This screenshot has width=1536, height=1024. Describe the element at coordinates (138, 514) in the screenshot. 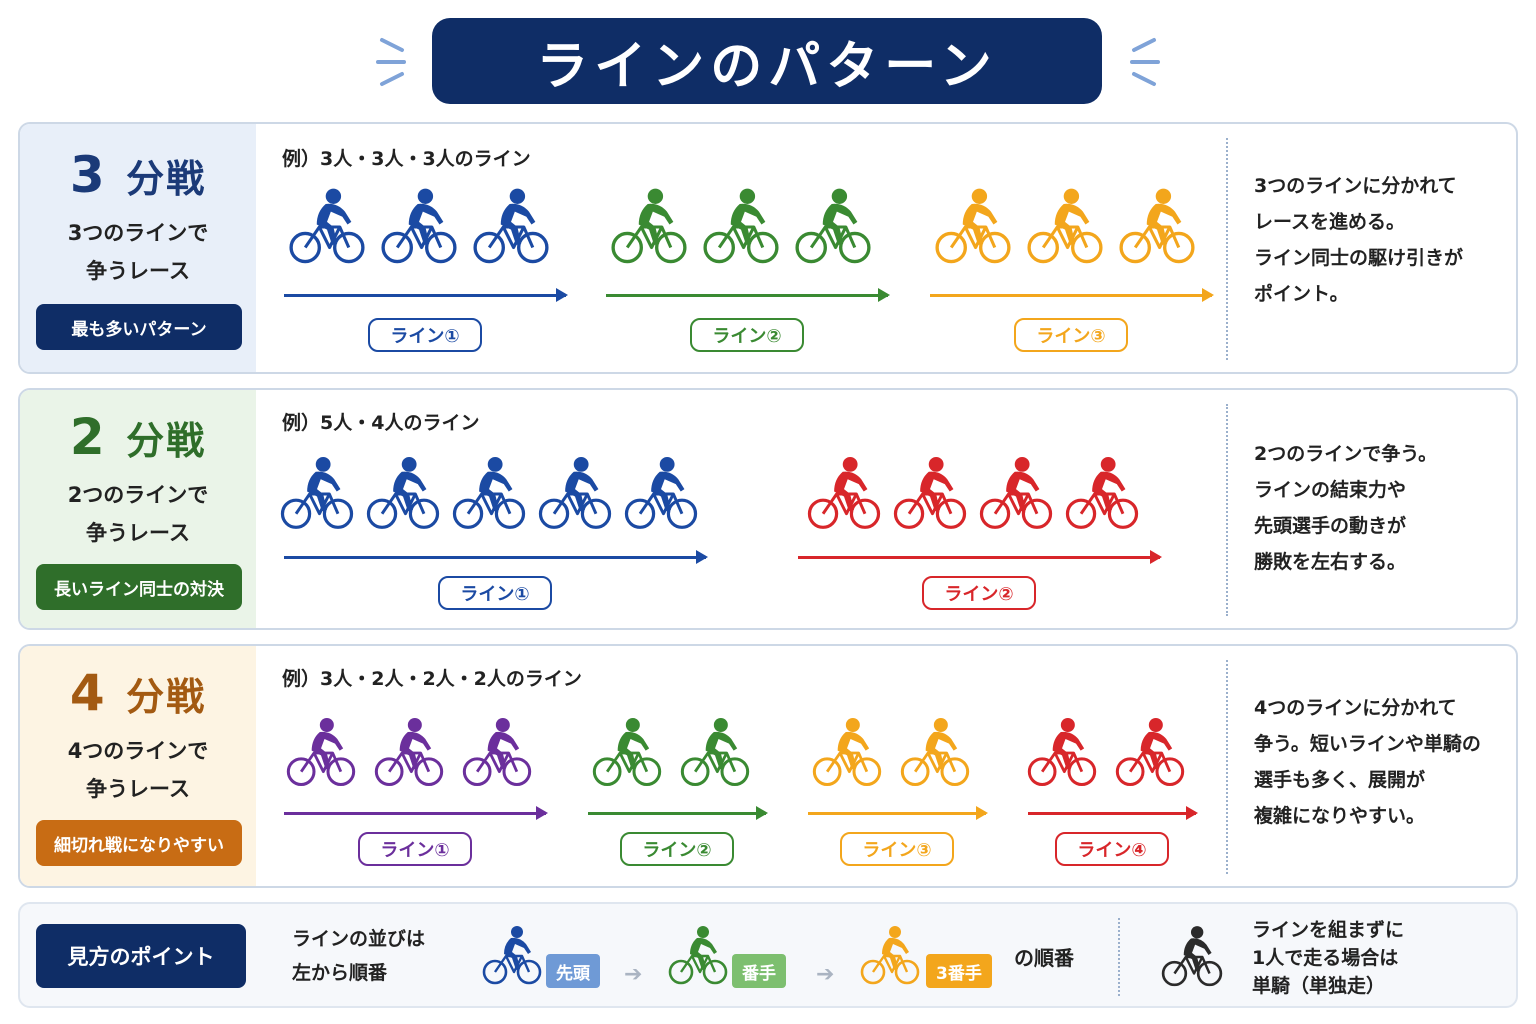

I see `panel-subtitle: 2つのラインで 争うレース` at that location.